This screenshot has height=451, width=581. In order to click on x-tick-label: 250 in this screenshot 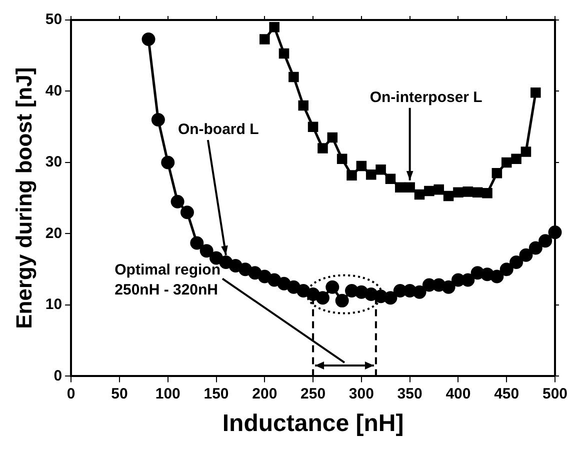, I will do `click(313, 393)`.